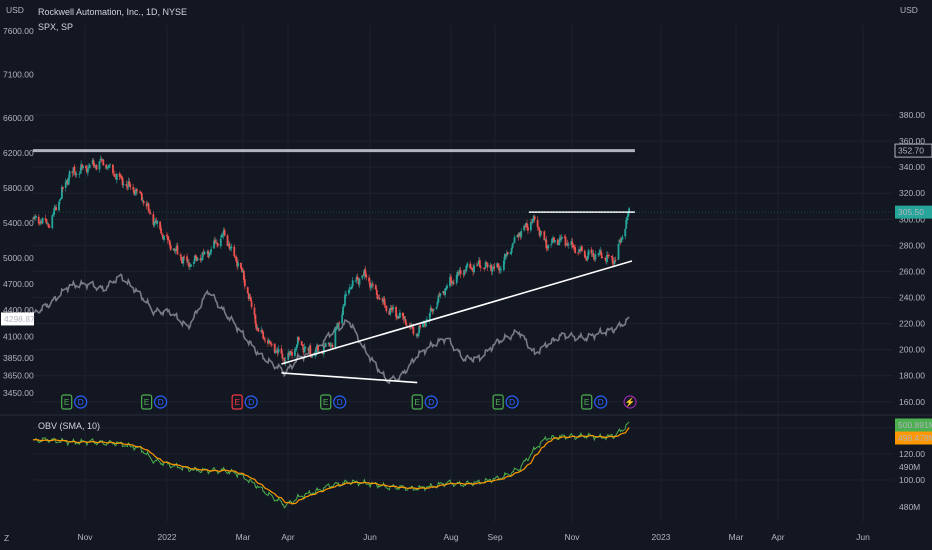  I want to click on rok-tick-9: 200.00, so click(912, 350).